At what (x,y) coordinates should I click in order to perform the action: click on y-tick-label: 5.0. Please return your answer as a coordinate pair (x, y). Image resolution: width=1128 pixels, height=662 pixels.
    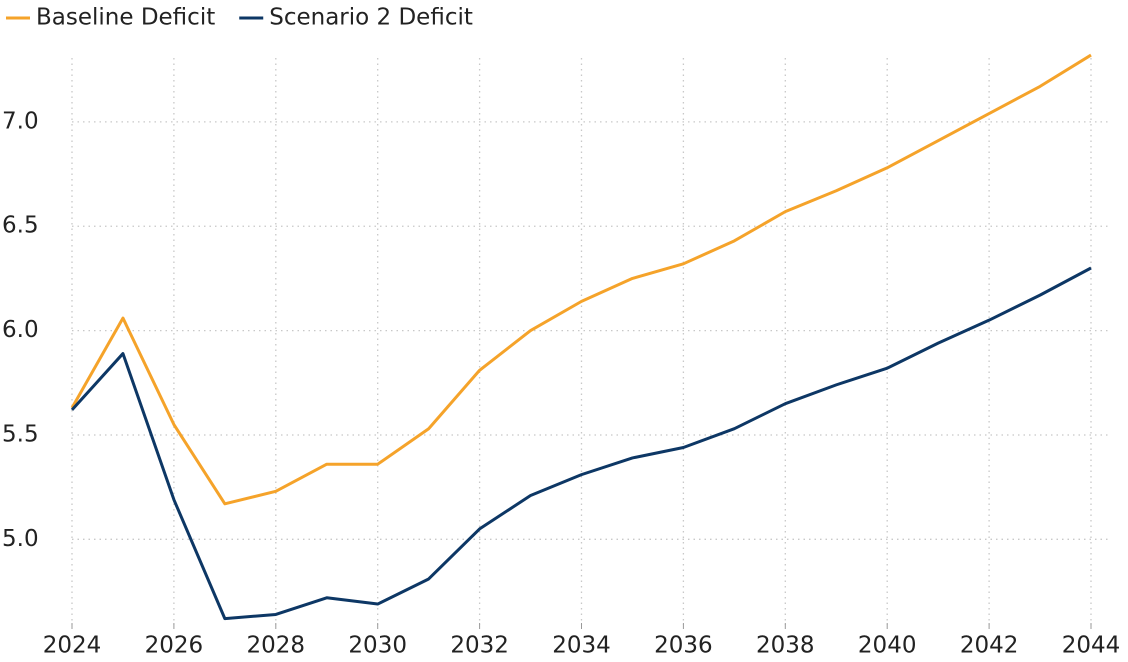
    Looking at the image, I should click on (20, 539).